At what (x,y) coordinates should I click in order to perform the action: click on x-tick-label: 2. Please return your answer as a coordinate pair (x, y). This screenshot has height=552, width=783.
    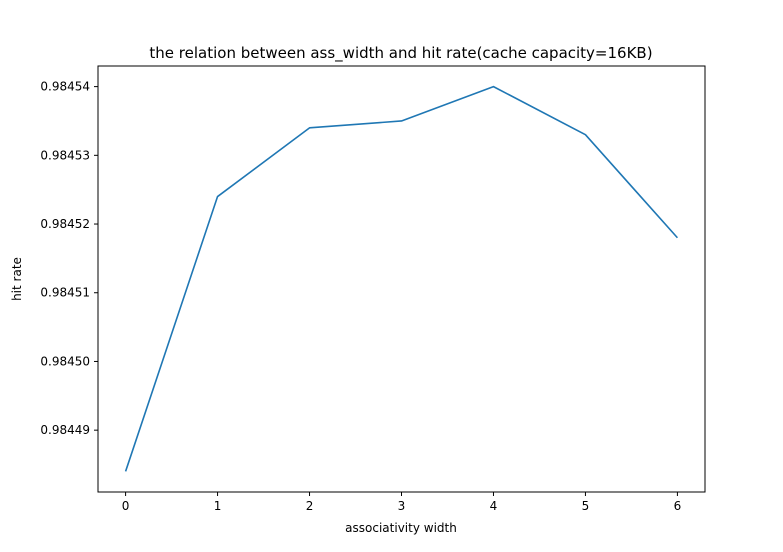
    Looking at the image, I should click on (310, 506).